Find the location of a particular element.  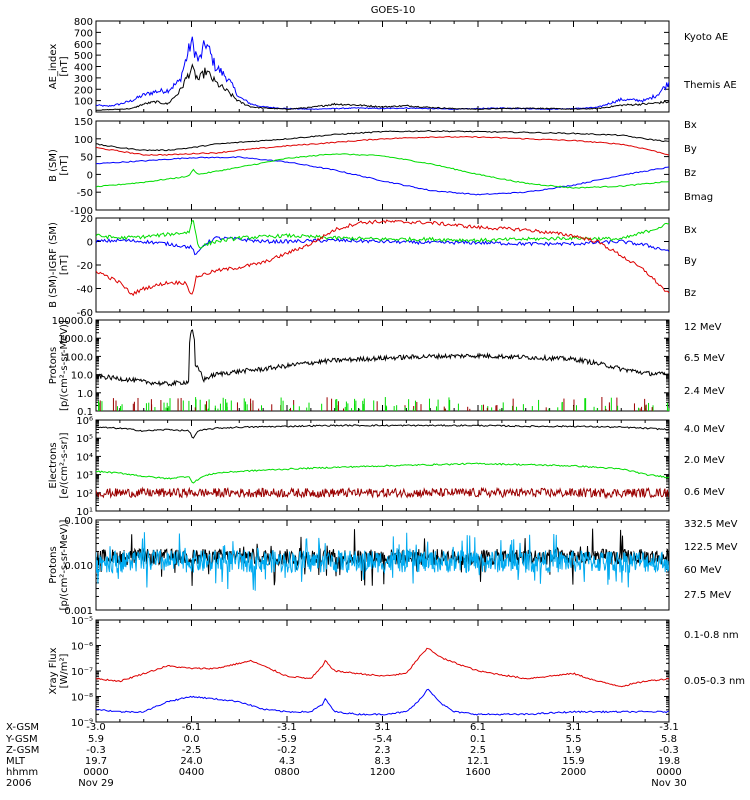

y-tick-label: 150 is located at coordinates (83, 122).